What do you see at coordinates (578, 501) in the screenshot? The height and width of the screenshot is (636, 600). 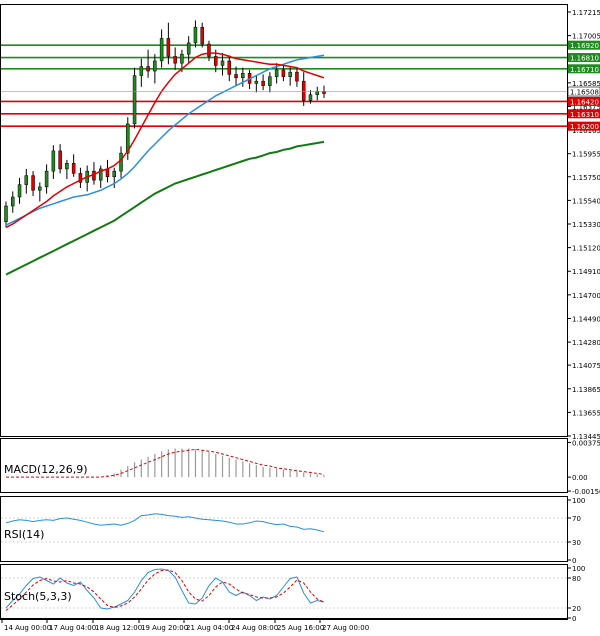 I see `rsi-tick-label: 100` at bounding box center [578, 501].